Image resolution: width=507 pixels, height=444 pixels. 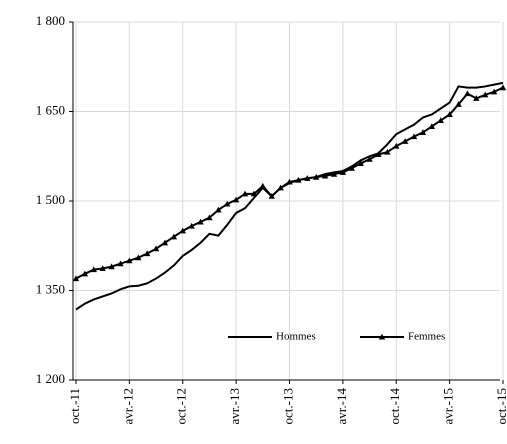 What do you see at coordinates (500, 406) in the screenshot?
I see `x-tick-label: oct.-15` at bounding box center [500, 406].